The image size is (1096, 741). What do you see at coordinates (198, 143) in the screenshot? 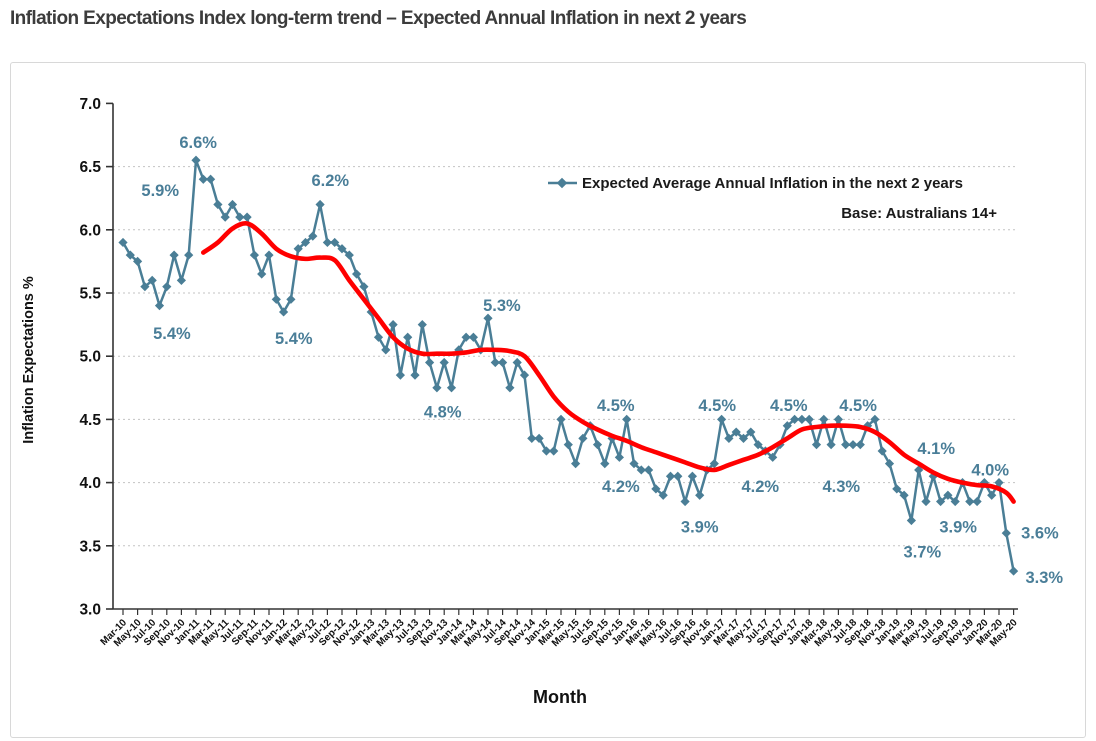
I see `data-label: 6.6%` at bounding box center [198, 143].